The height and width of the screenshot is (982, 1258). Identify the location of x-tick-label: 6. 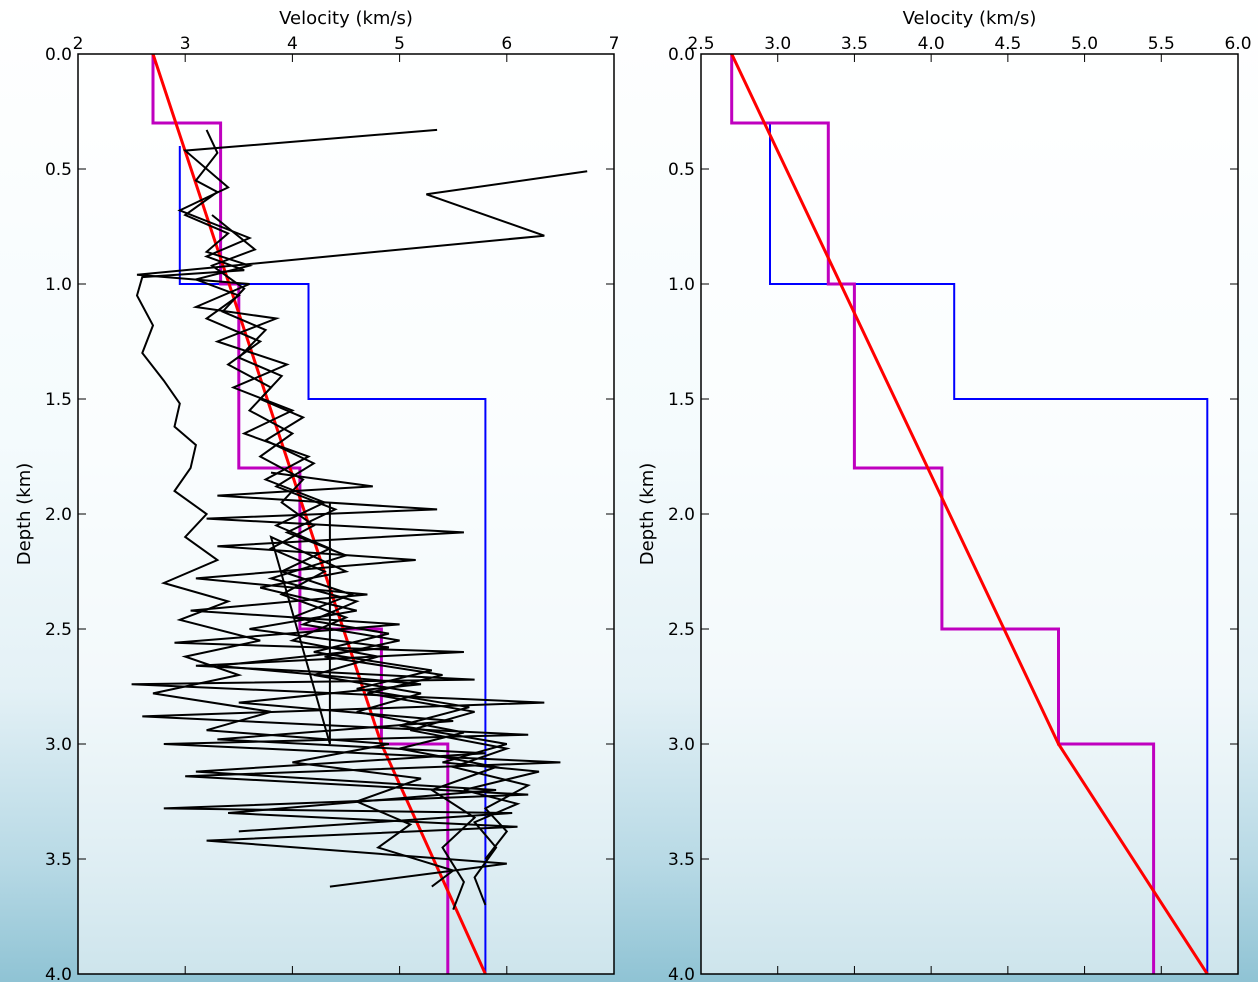
(506, 44).